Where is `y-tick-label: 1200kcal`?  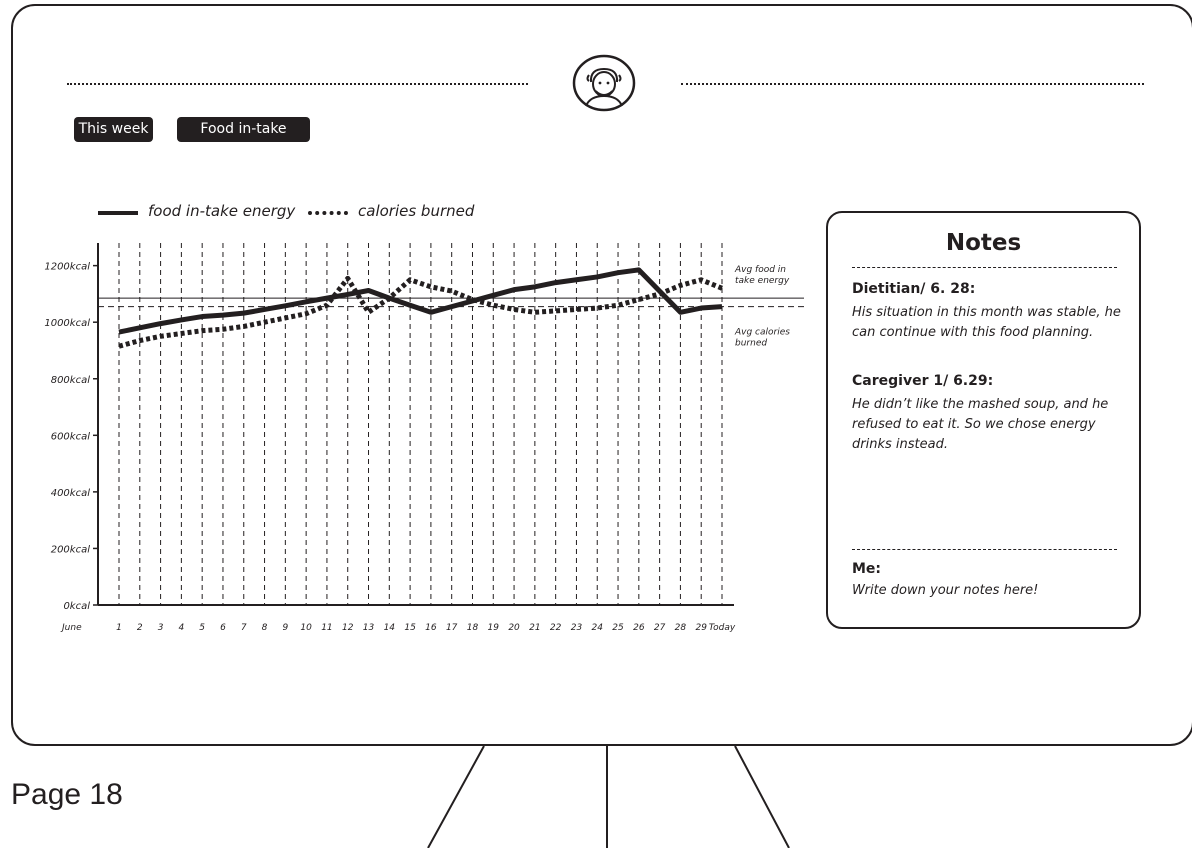
y-tick-label: 1200kcal is located at coordinates (67, 267).